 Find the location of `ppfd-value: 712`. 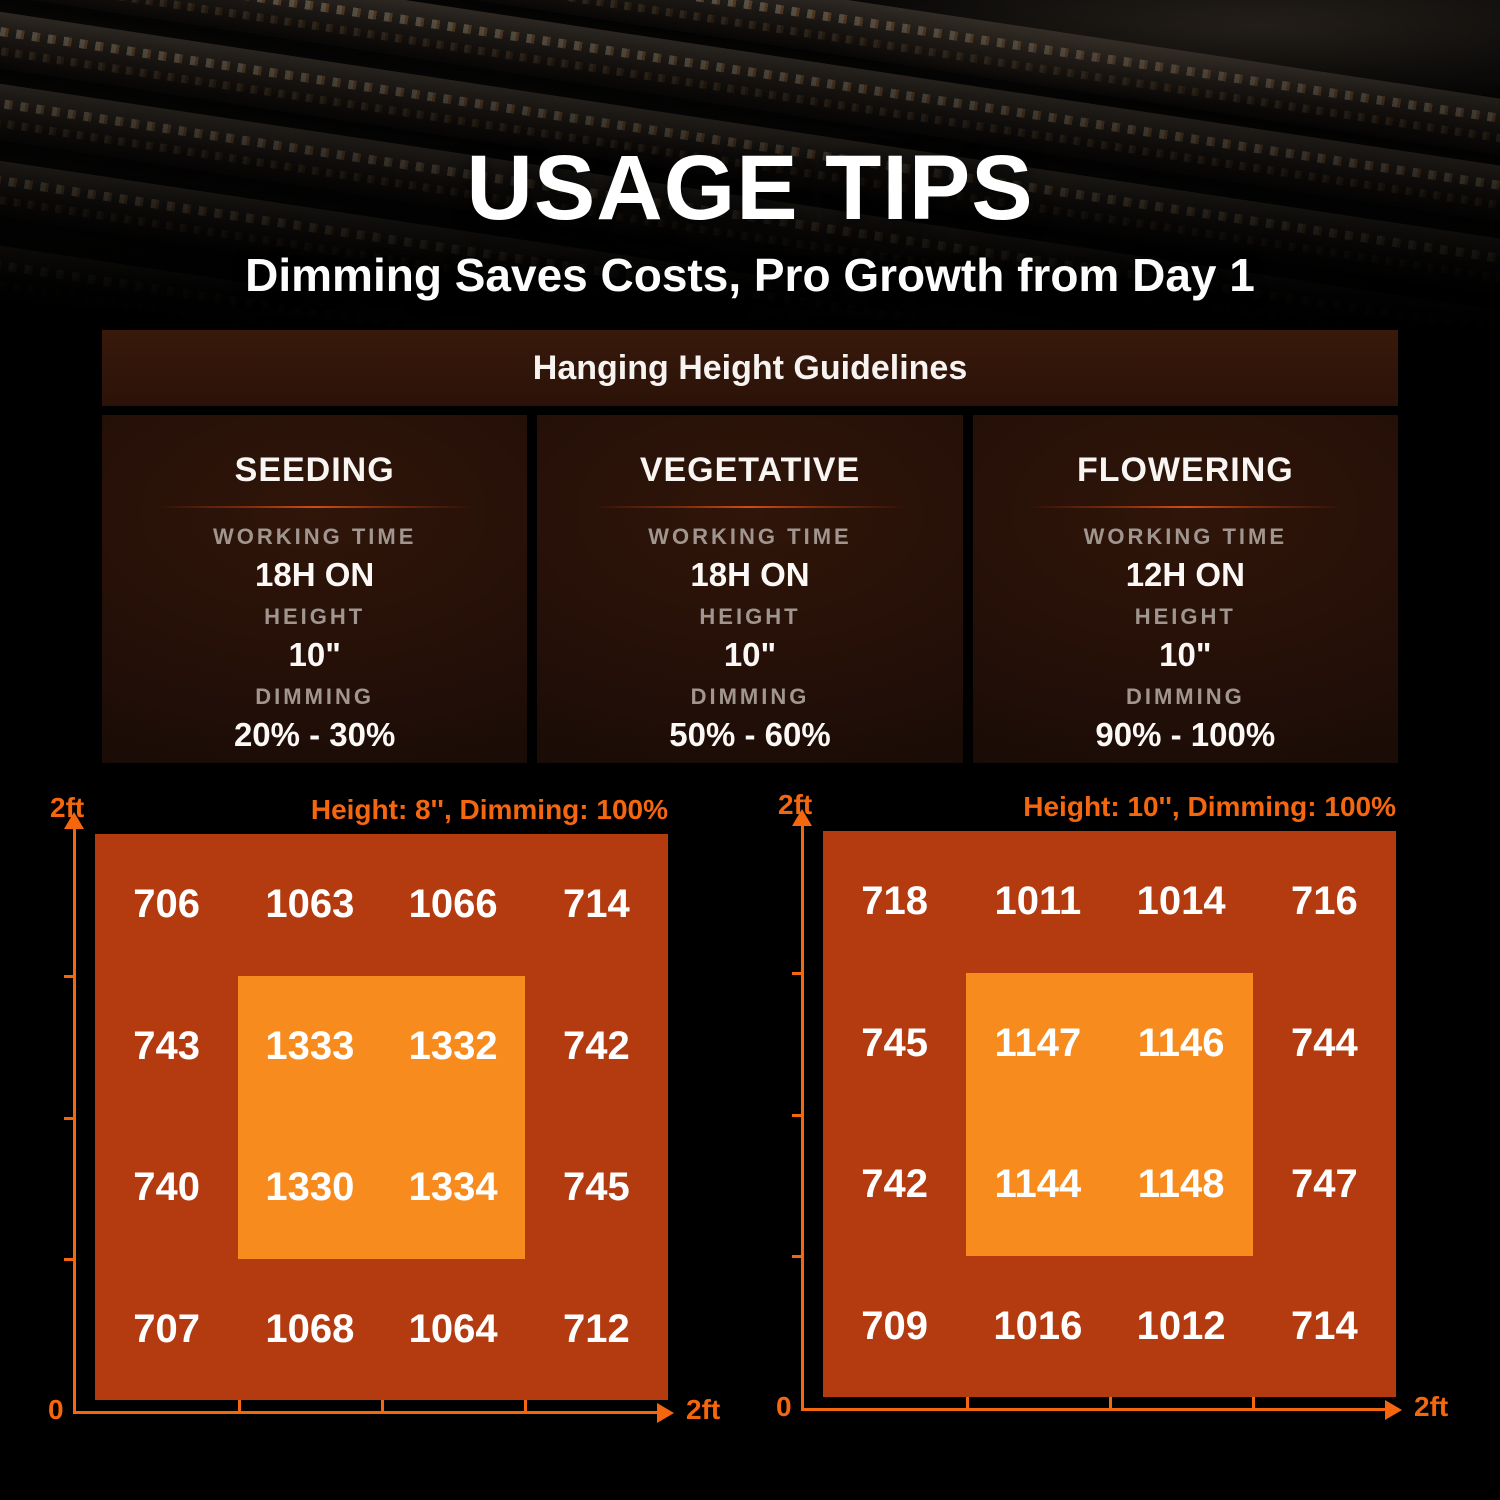

ppfd-value: 712 is located at coordinates (596, 1328).